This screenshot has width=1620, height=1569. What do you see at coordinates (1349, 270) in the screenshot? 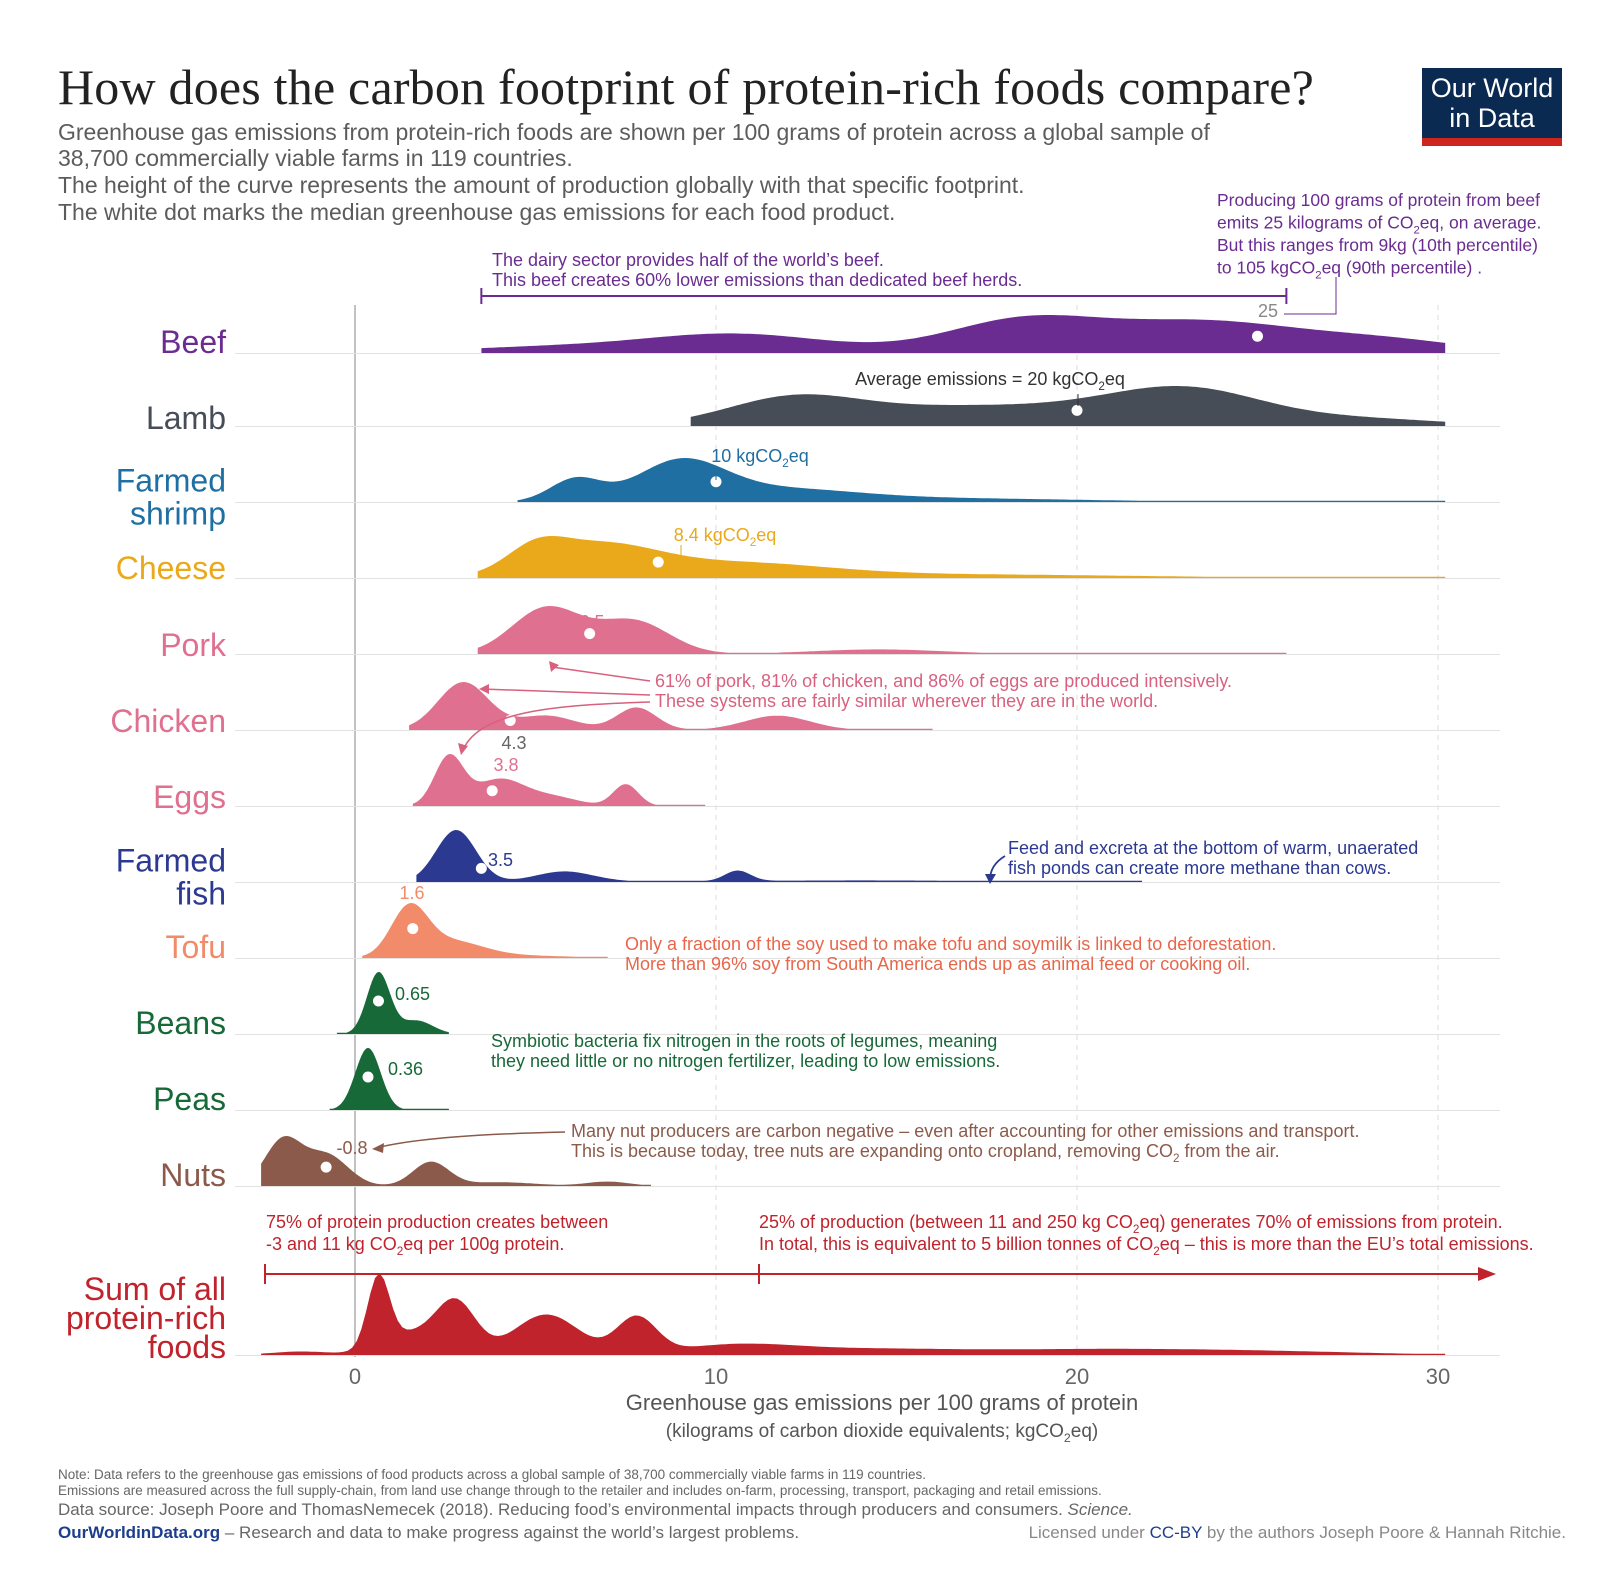
I see `annotation-beef_range-4: to 105 kgCO2​eq (90th percentile) .` at bounding box center [1349, 270].